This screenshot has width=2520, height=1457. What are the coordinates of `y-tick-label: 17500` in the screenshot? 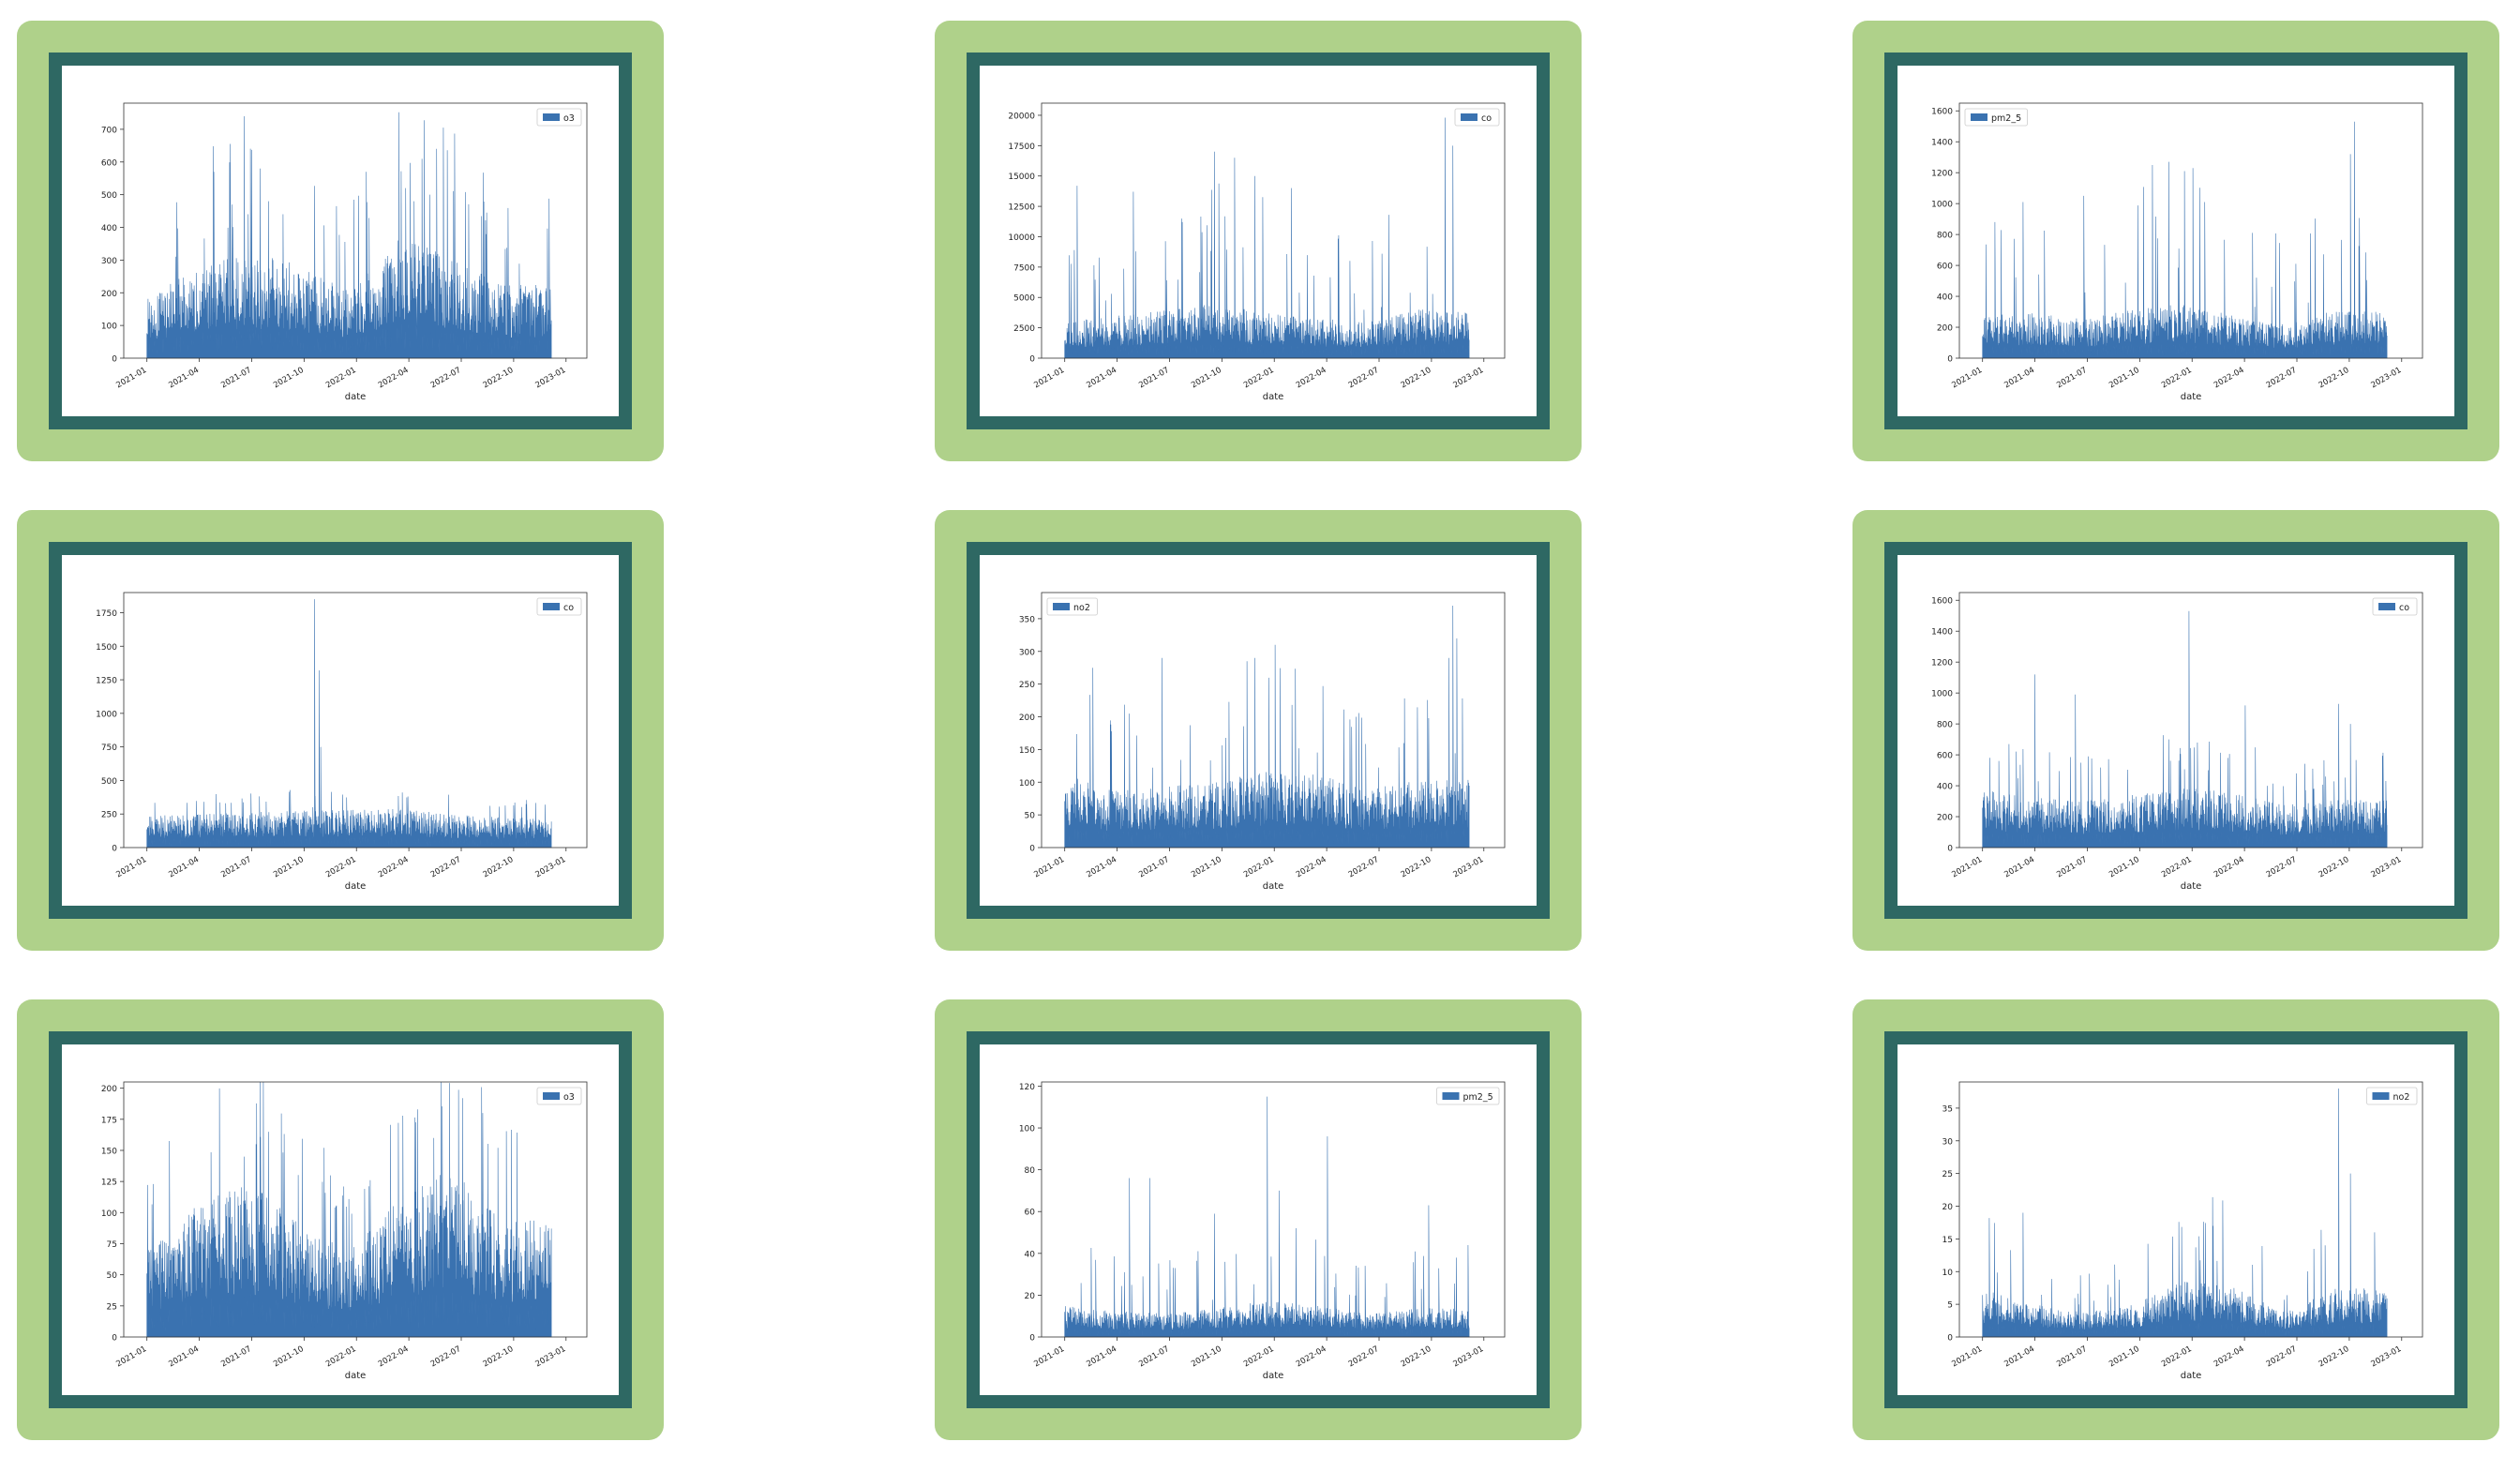 It's located at (1021, 147).